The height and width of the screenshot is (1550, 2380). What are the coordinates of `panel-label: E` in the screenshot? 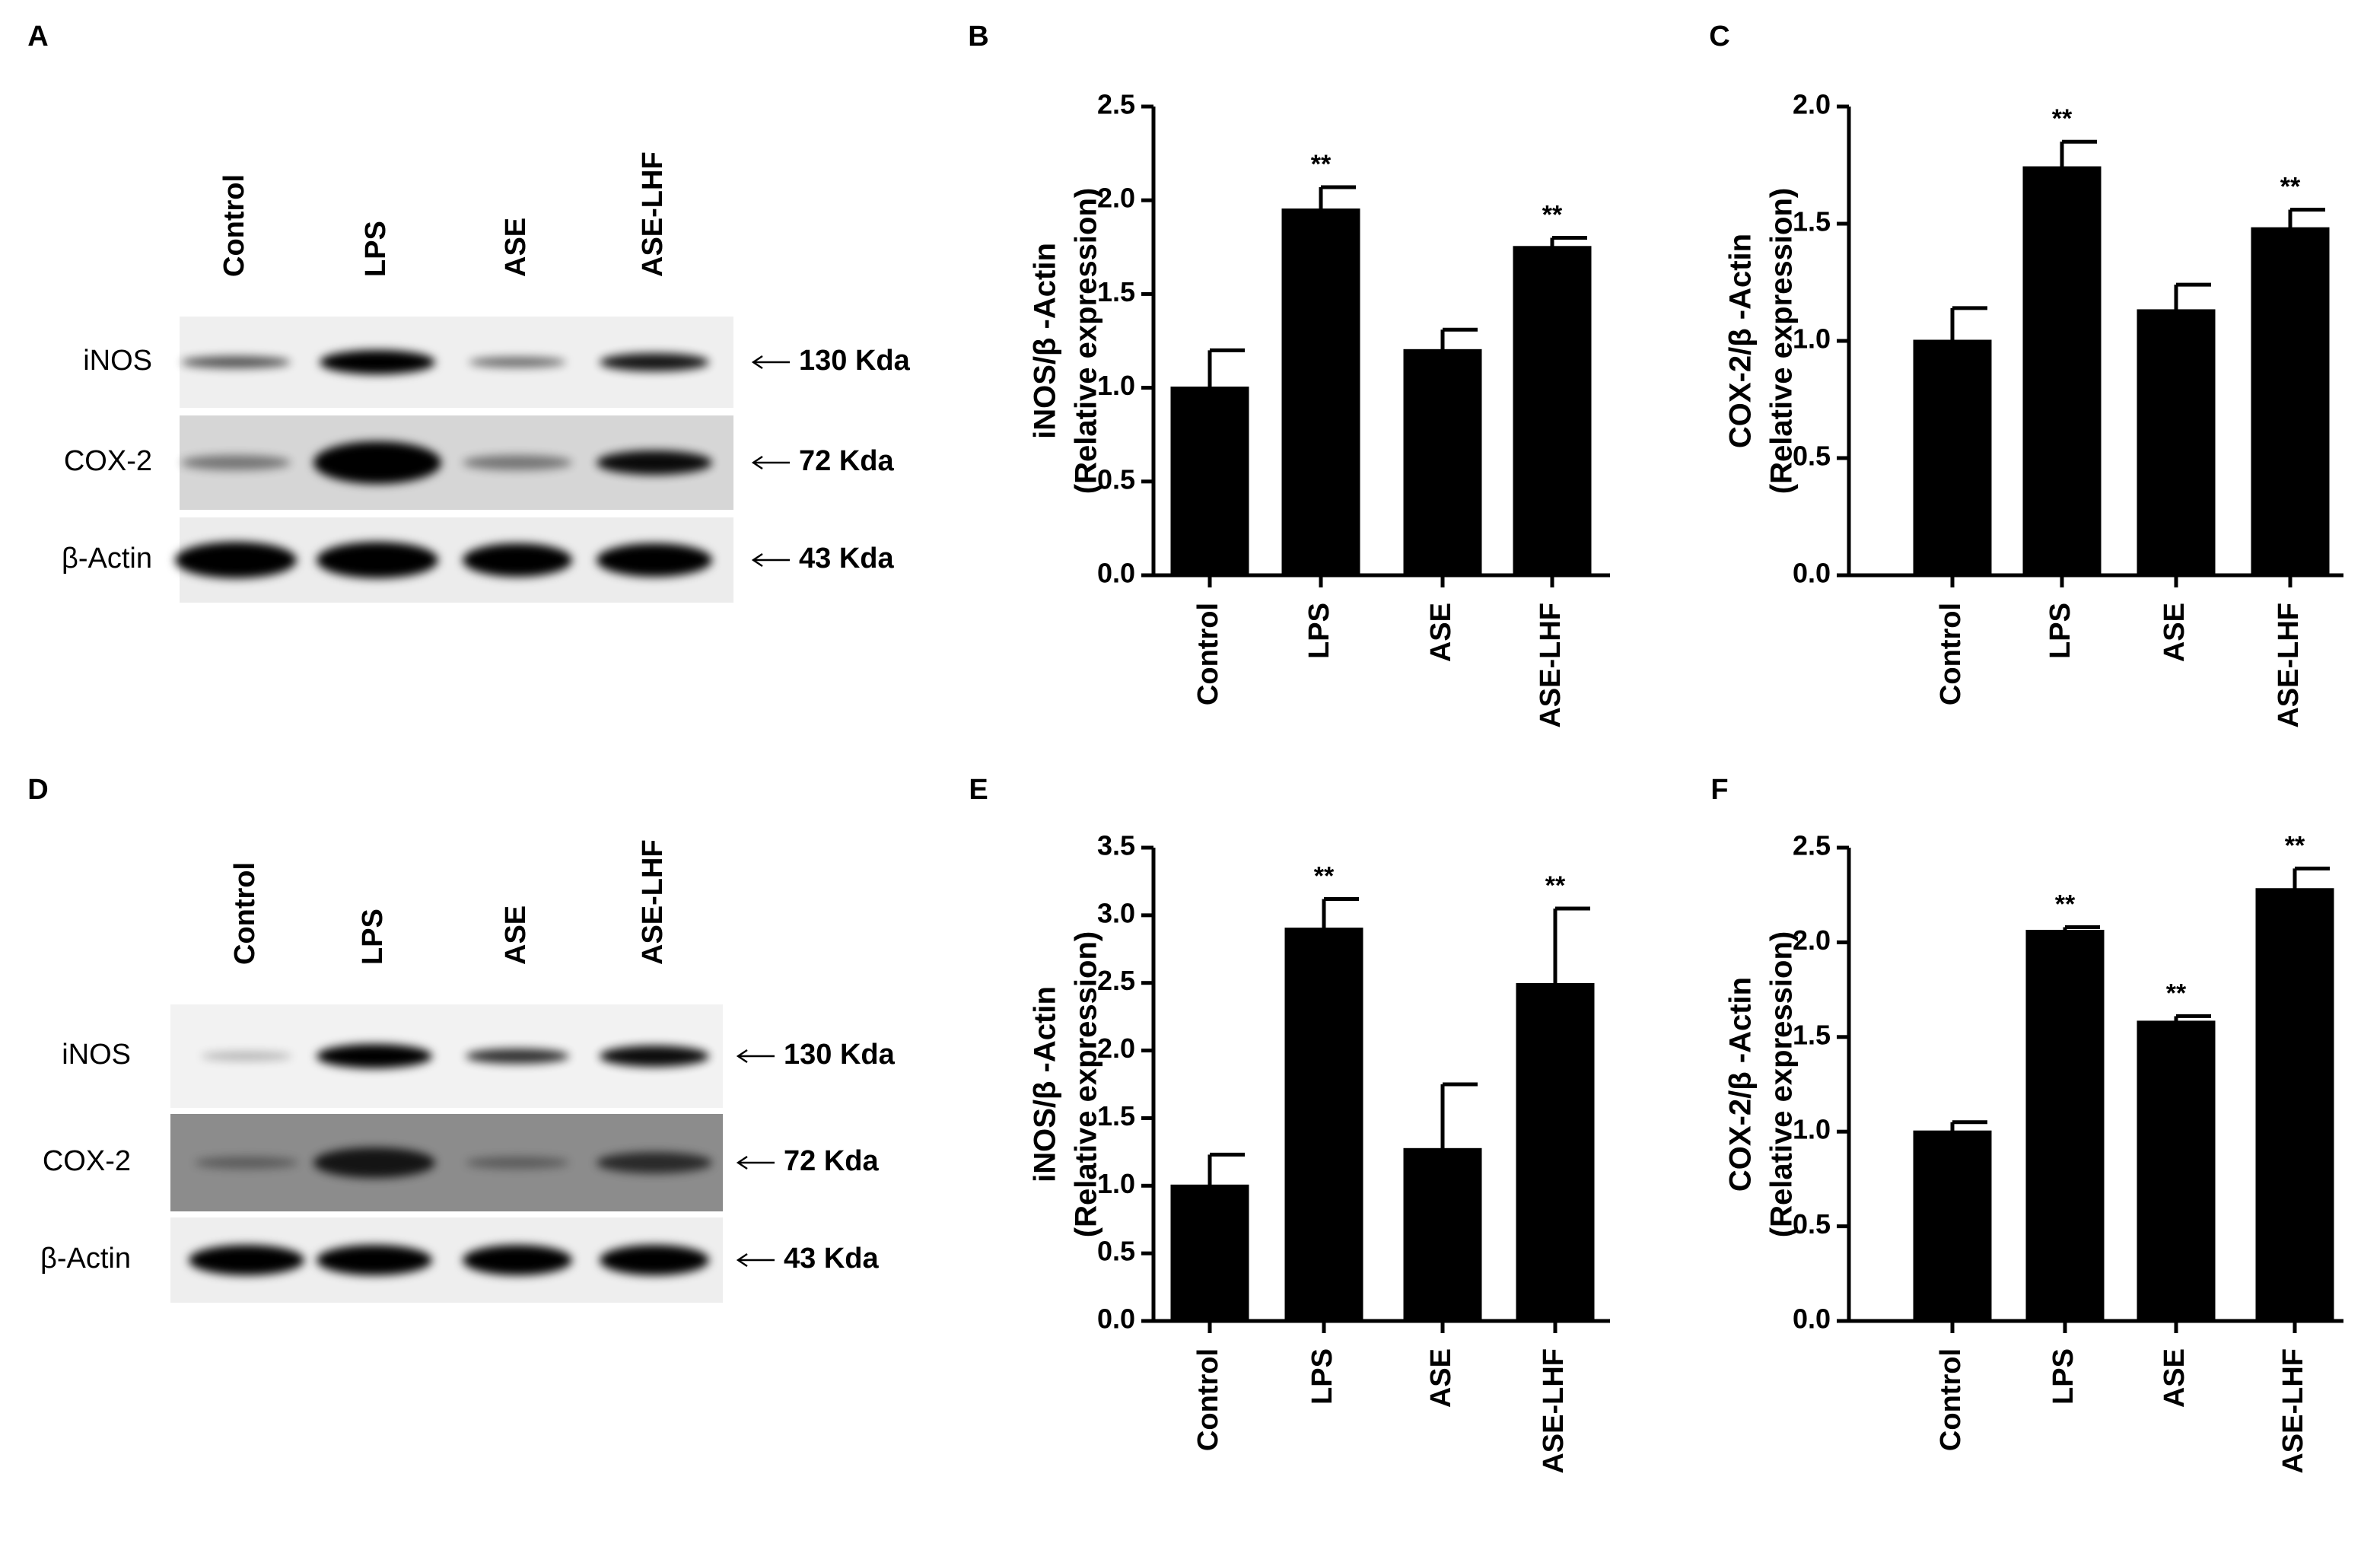 It's located at (979, 790).